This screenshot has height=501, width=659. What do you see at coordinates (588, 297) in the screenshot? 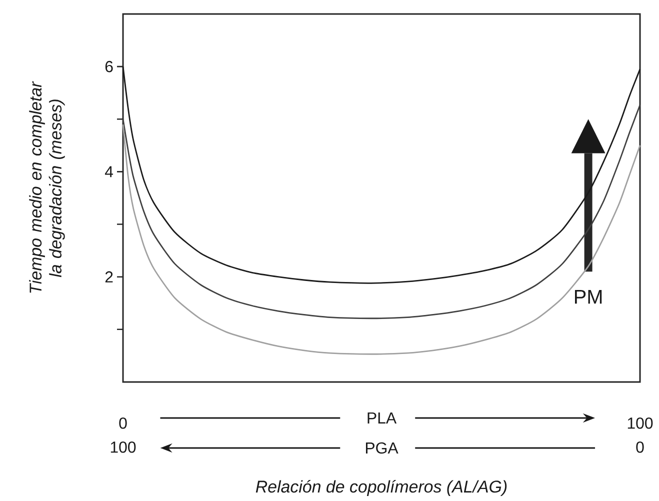
I see `annotation: PM` at bounding box center [588, 297].